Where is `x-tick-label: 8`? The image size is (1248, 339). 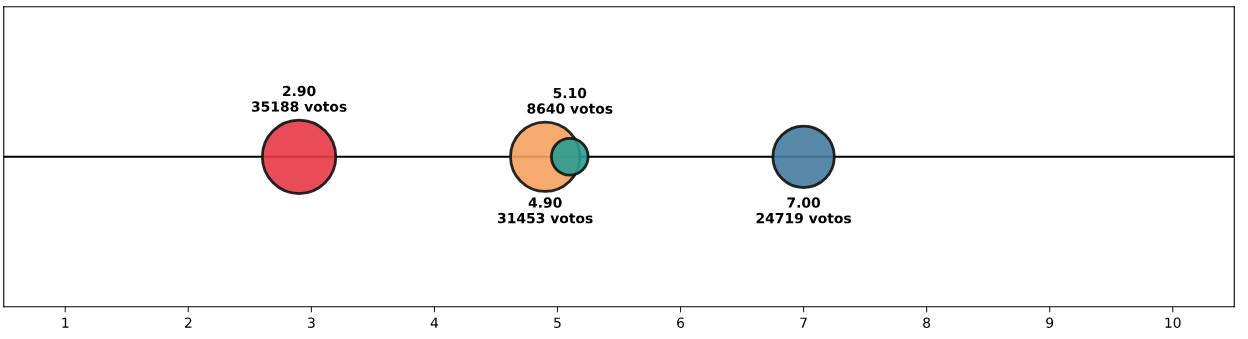 x-tick-label: 8 is located at coordinates (927, 322).